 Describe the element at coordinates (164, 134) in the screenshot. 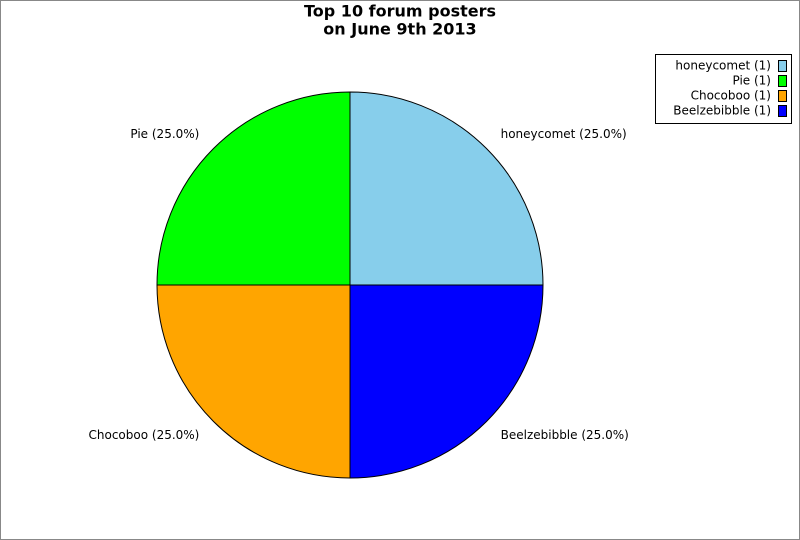

I see `slice-label: Pie (25.0%)` at that location.